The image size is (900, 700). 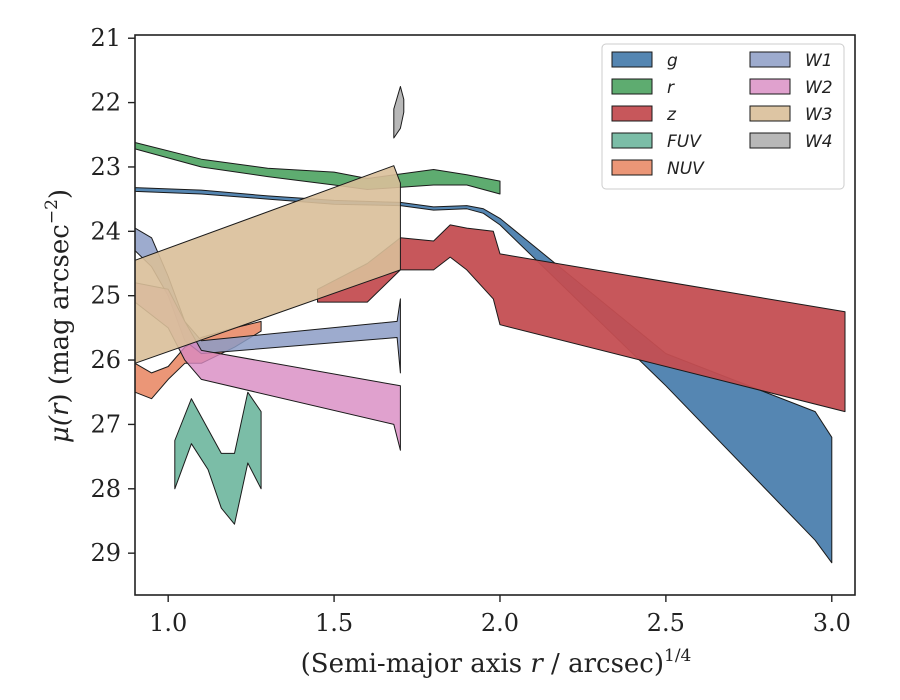 What do you see at coordinates (58, 316) in the screenshot?
I see `y-axis-title: μ(r) (mag arcsec−2)` at bounding box center [58, 316].